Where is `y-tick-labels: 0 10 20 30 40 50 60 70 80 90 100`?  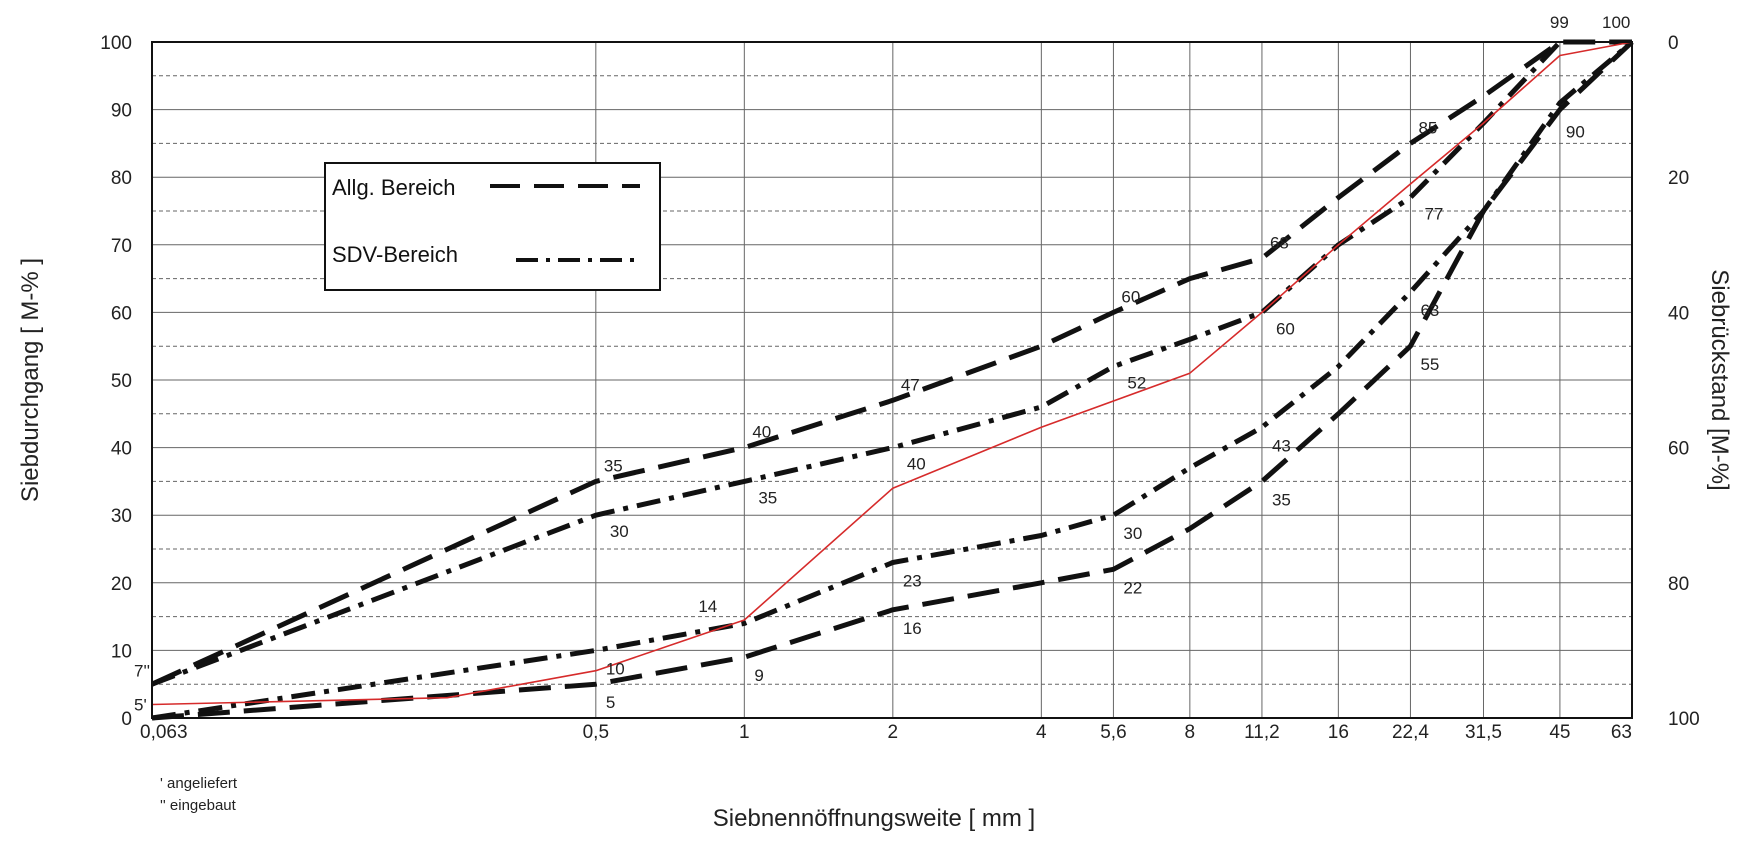 y-tick-labels: 0 10 20 30 40 50 60 70 80 90 100 is located at coordinates (116, 381).